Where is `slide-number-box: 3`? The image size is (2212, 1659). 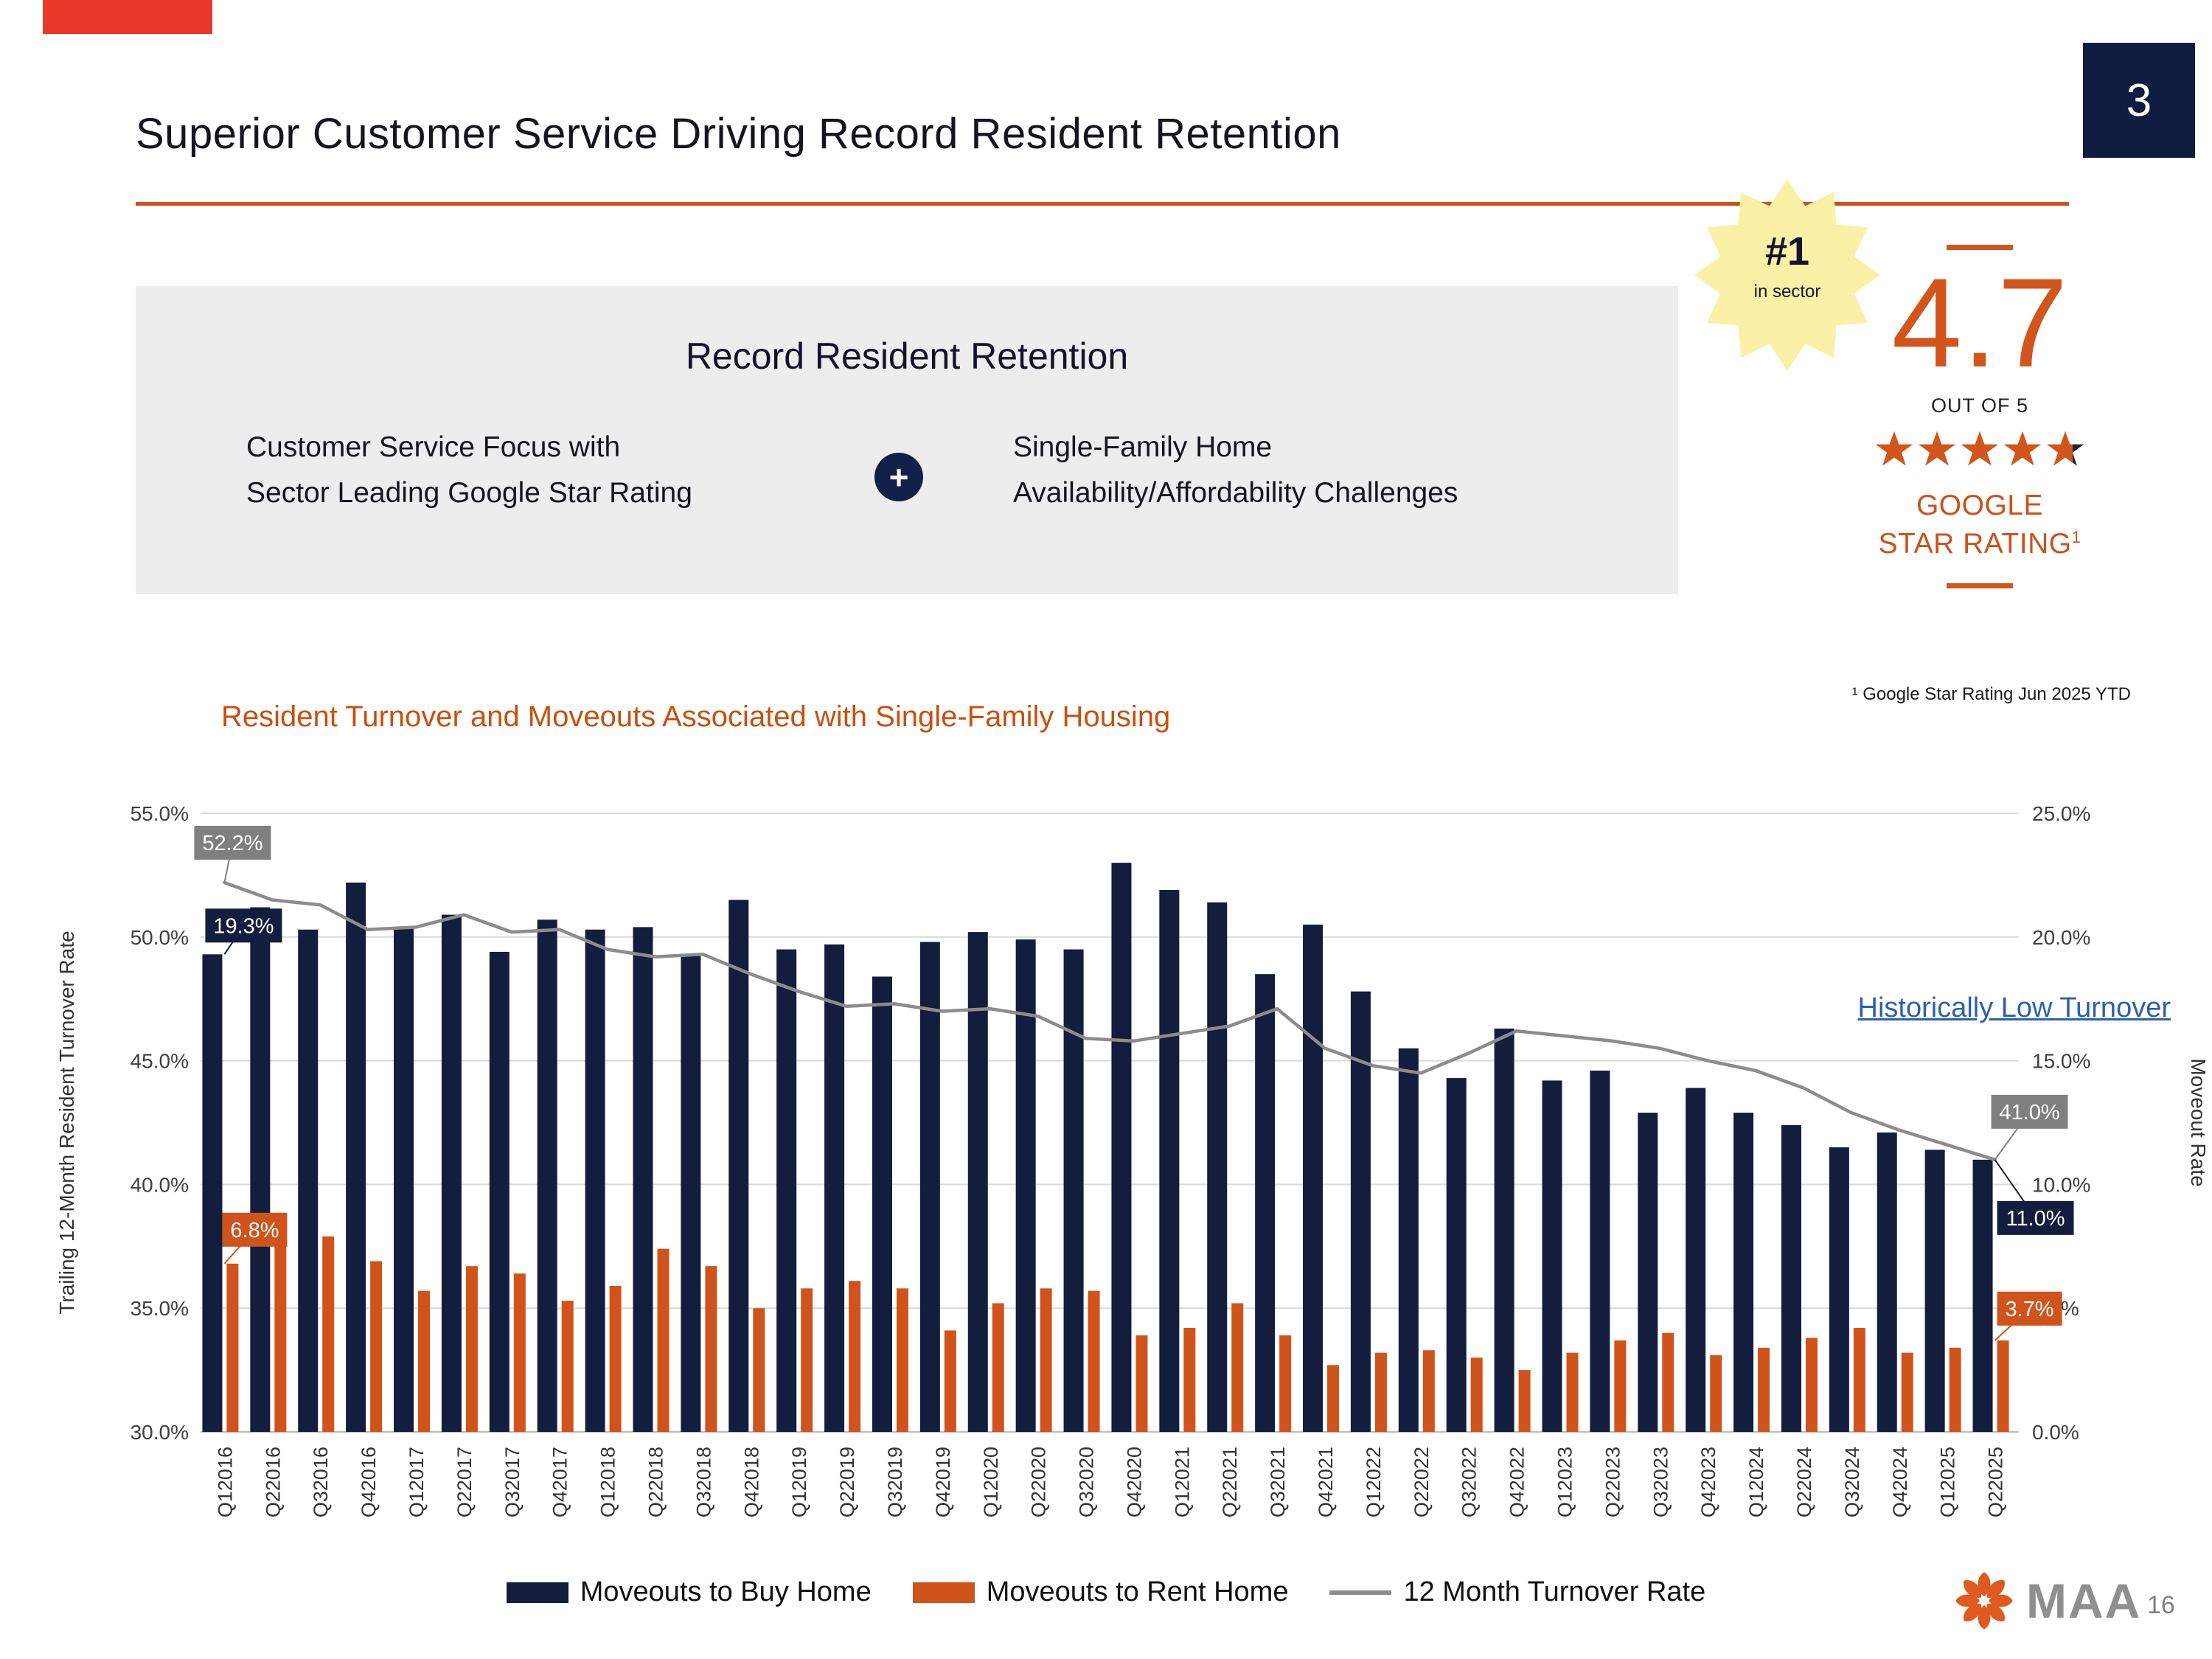 slide-number-box: 3 is located at coordinates (2139, 100).